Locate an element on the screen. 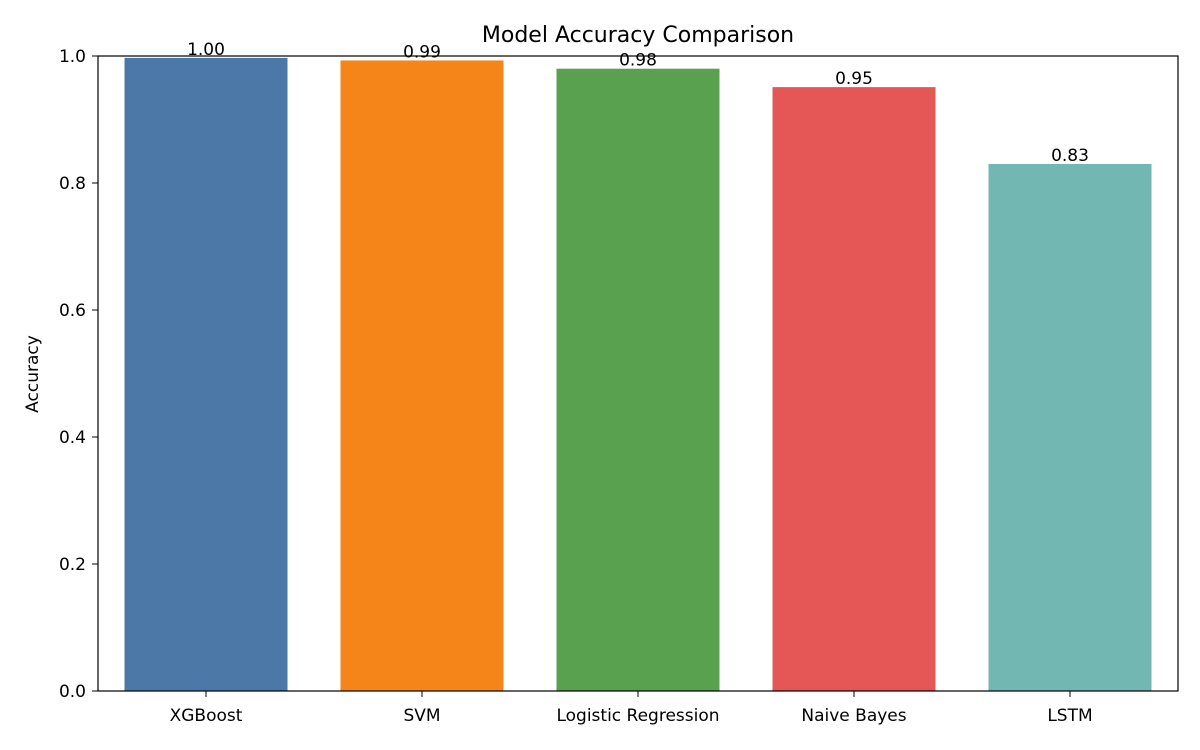 This screenshot has height=750, width=1200. bar-logistic-regression is located at coordinates (638, 379).